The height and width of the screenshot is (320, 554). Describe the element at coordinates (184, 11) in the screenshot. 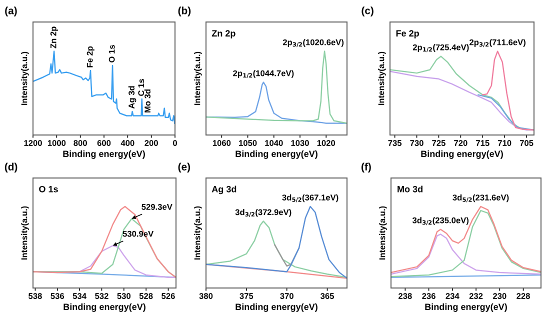

I see `chart-title: (b)` at that location.